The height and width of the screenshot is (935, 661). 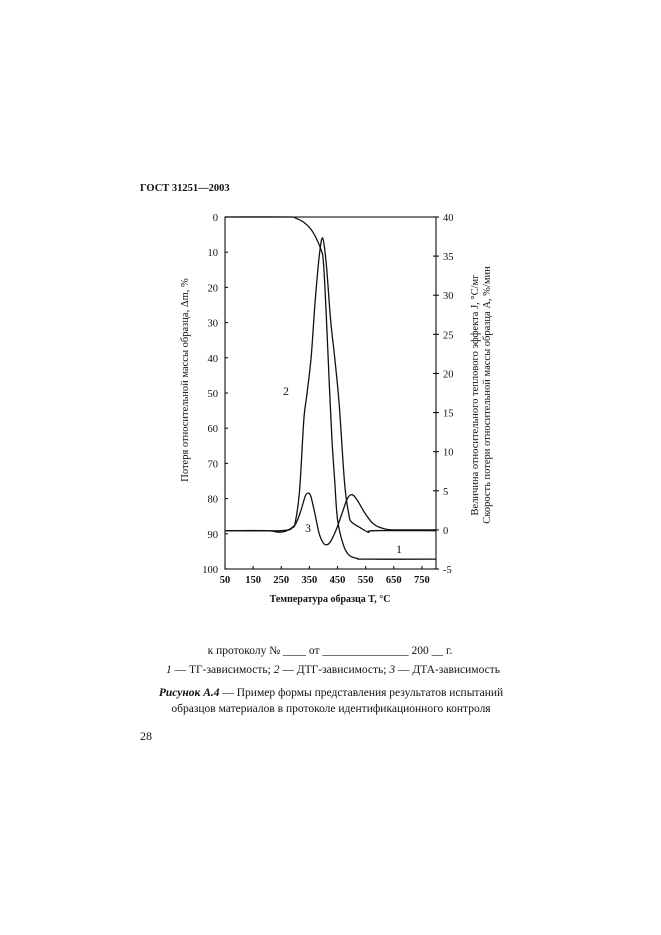 What do you see at coordinates (447, 570) in the screenshot?
I see `y-right-tick-label: -5` at bounding box center [447, 570].